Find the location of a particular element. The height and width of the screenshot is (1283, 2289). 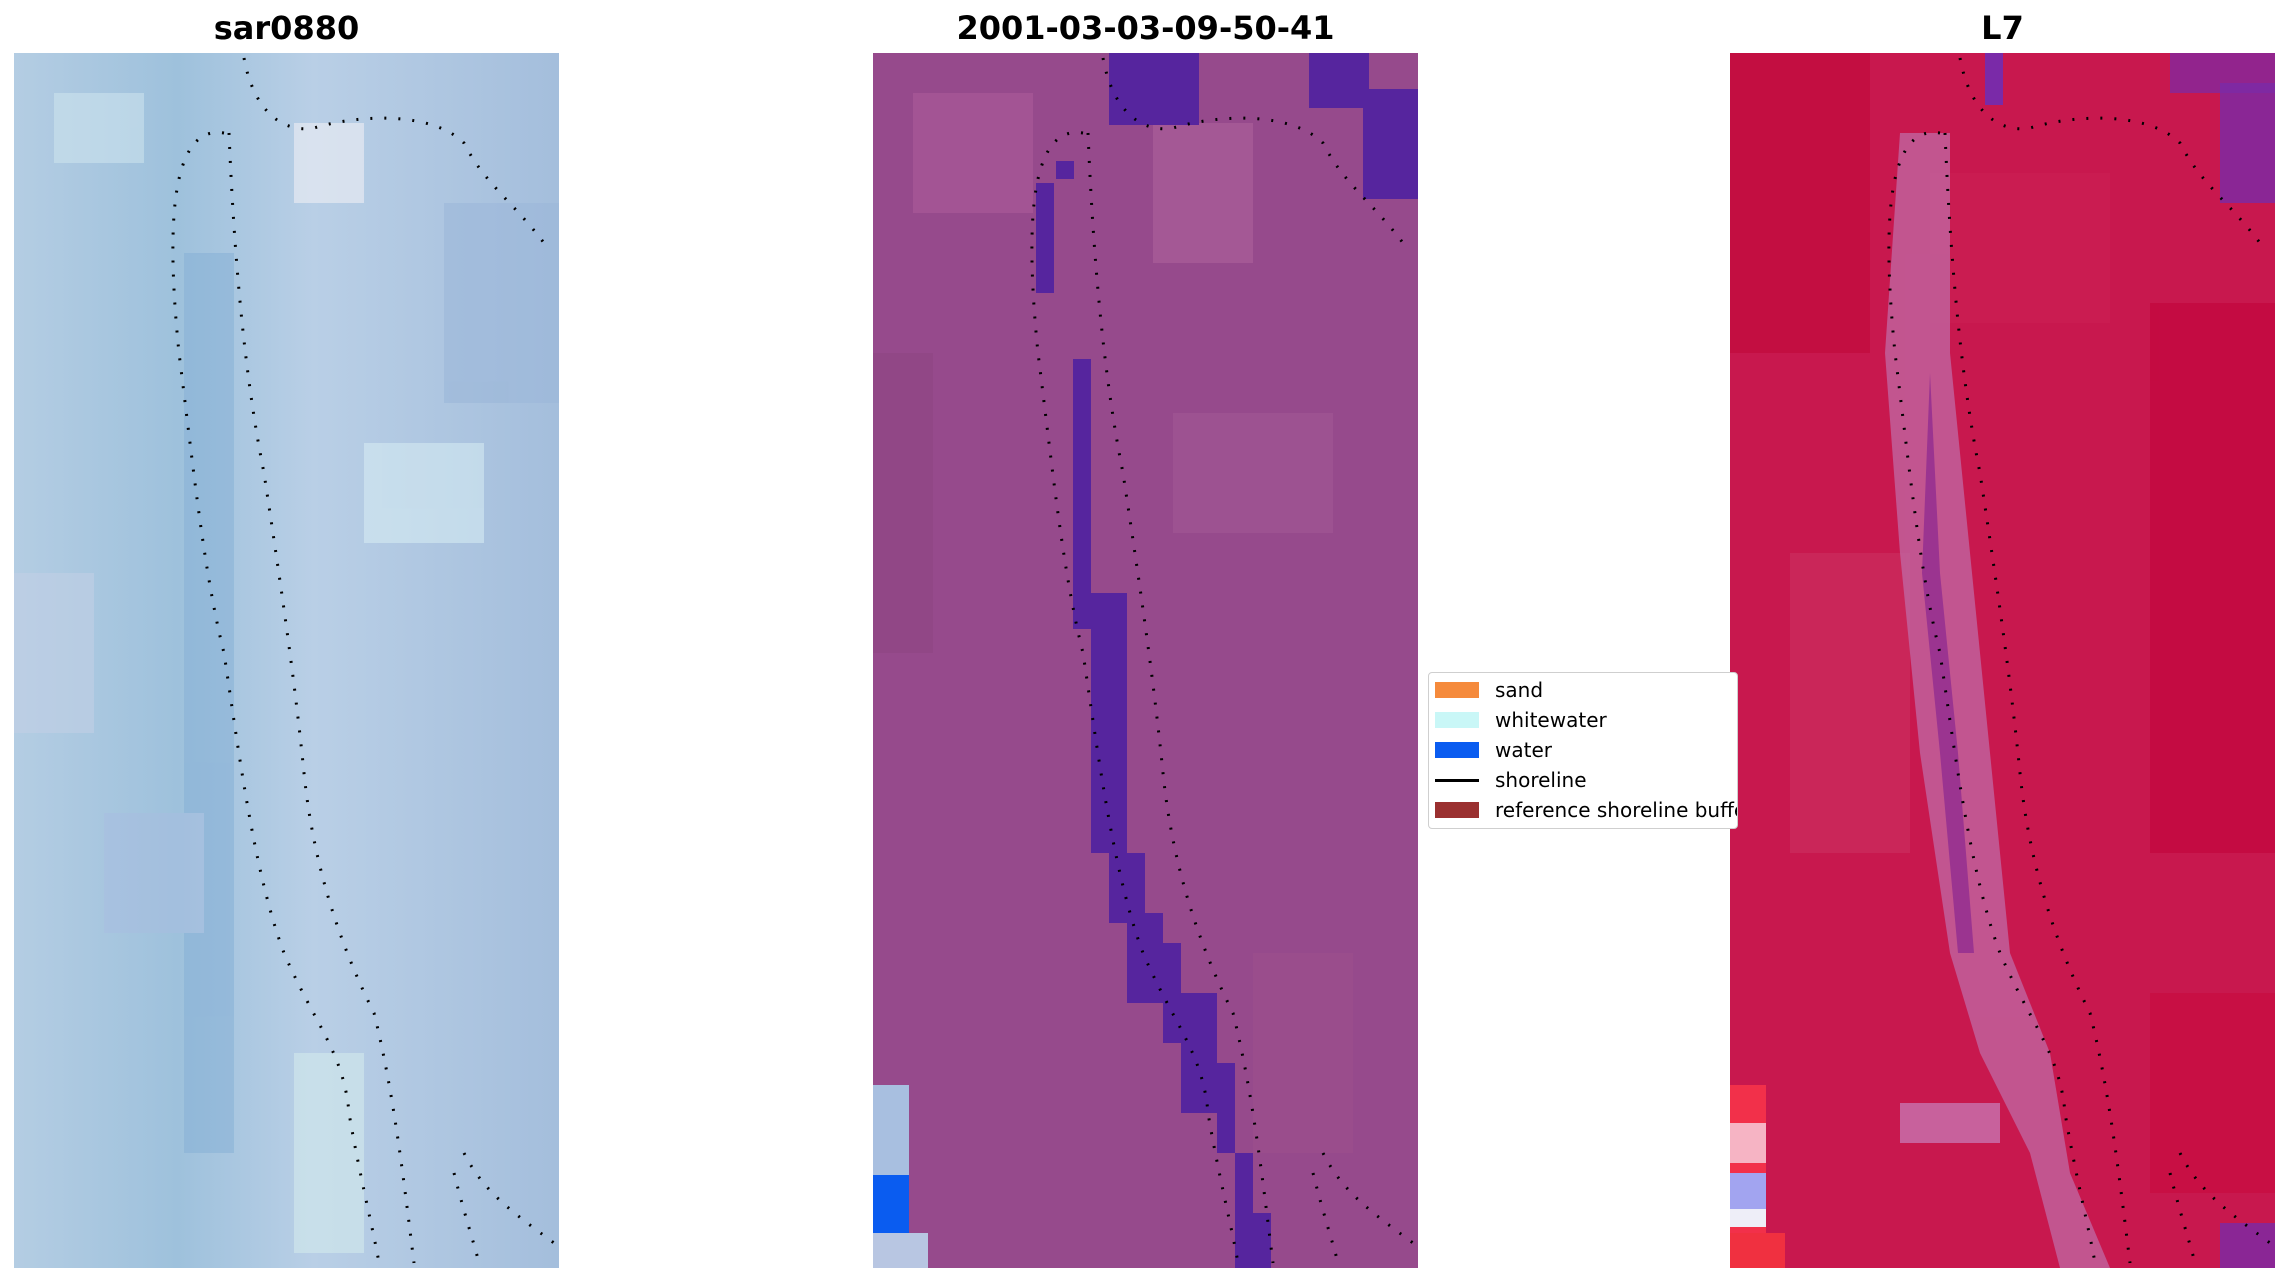

legend-item-water: water is located at coordinates (1493, 750).